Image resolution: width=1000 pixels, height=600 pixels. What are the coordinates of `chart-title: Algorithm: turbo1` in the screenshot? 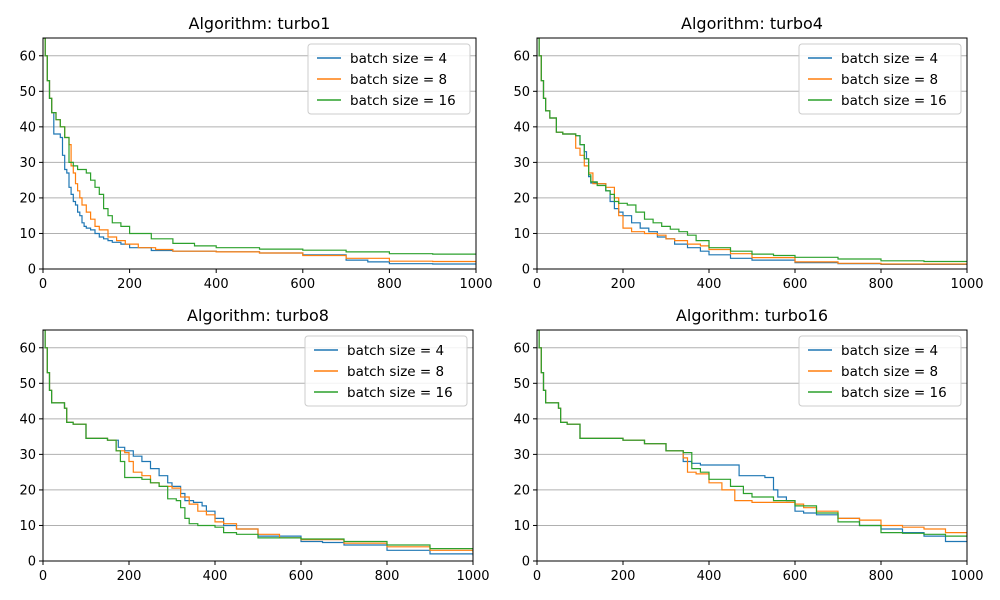 It's located at (260, 23).